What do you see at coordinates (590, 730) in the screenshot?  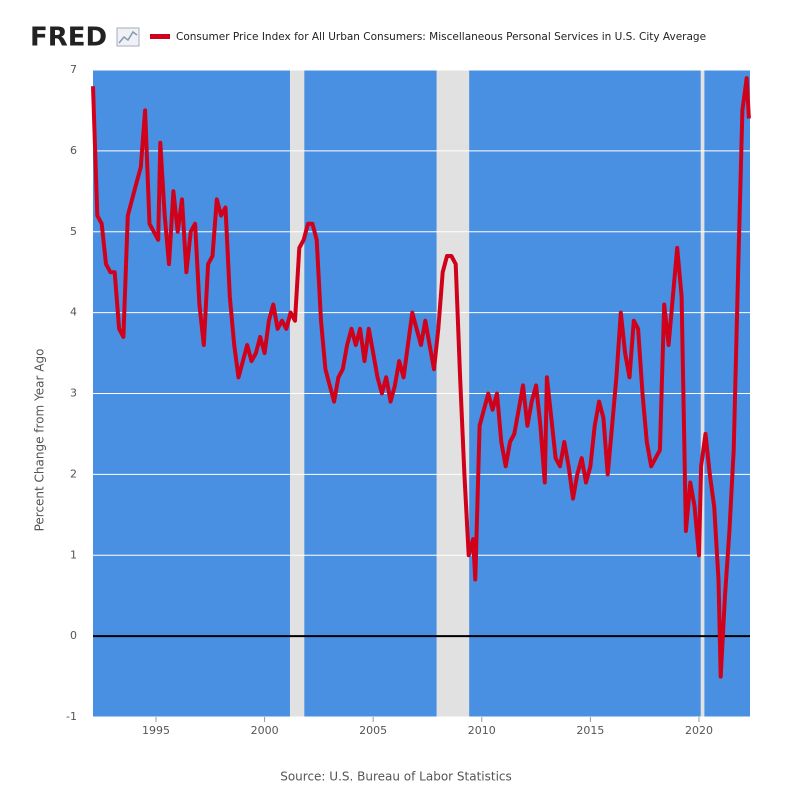 I see `x-tick-label: 2015` at bounding box center [590, 730].